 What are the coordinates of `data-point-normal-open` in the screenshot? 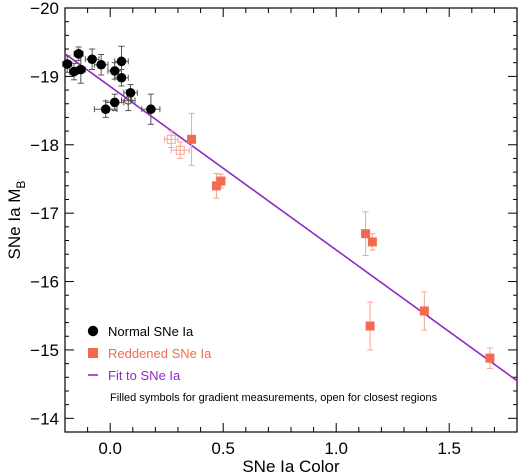 It's located at (128, 100).